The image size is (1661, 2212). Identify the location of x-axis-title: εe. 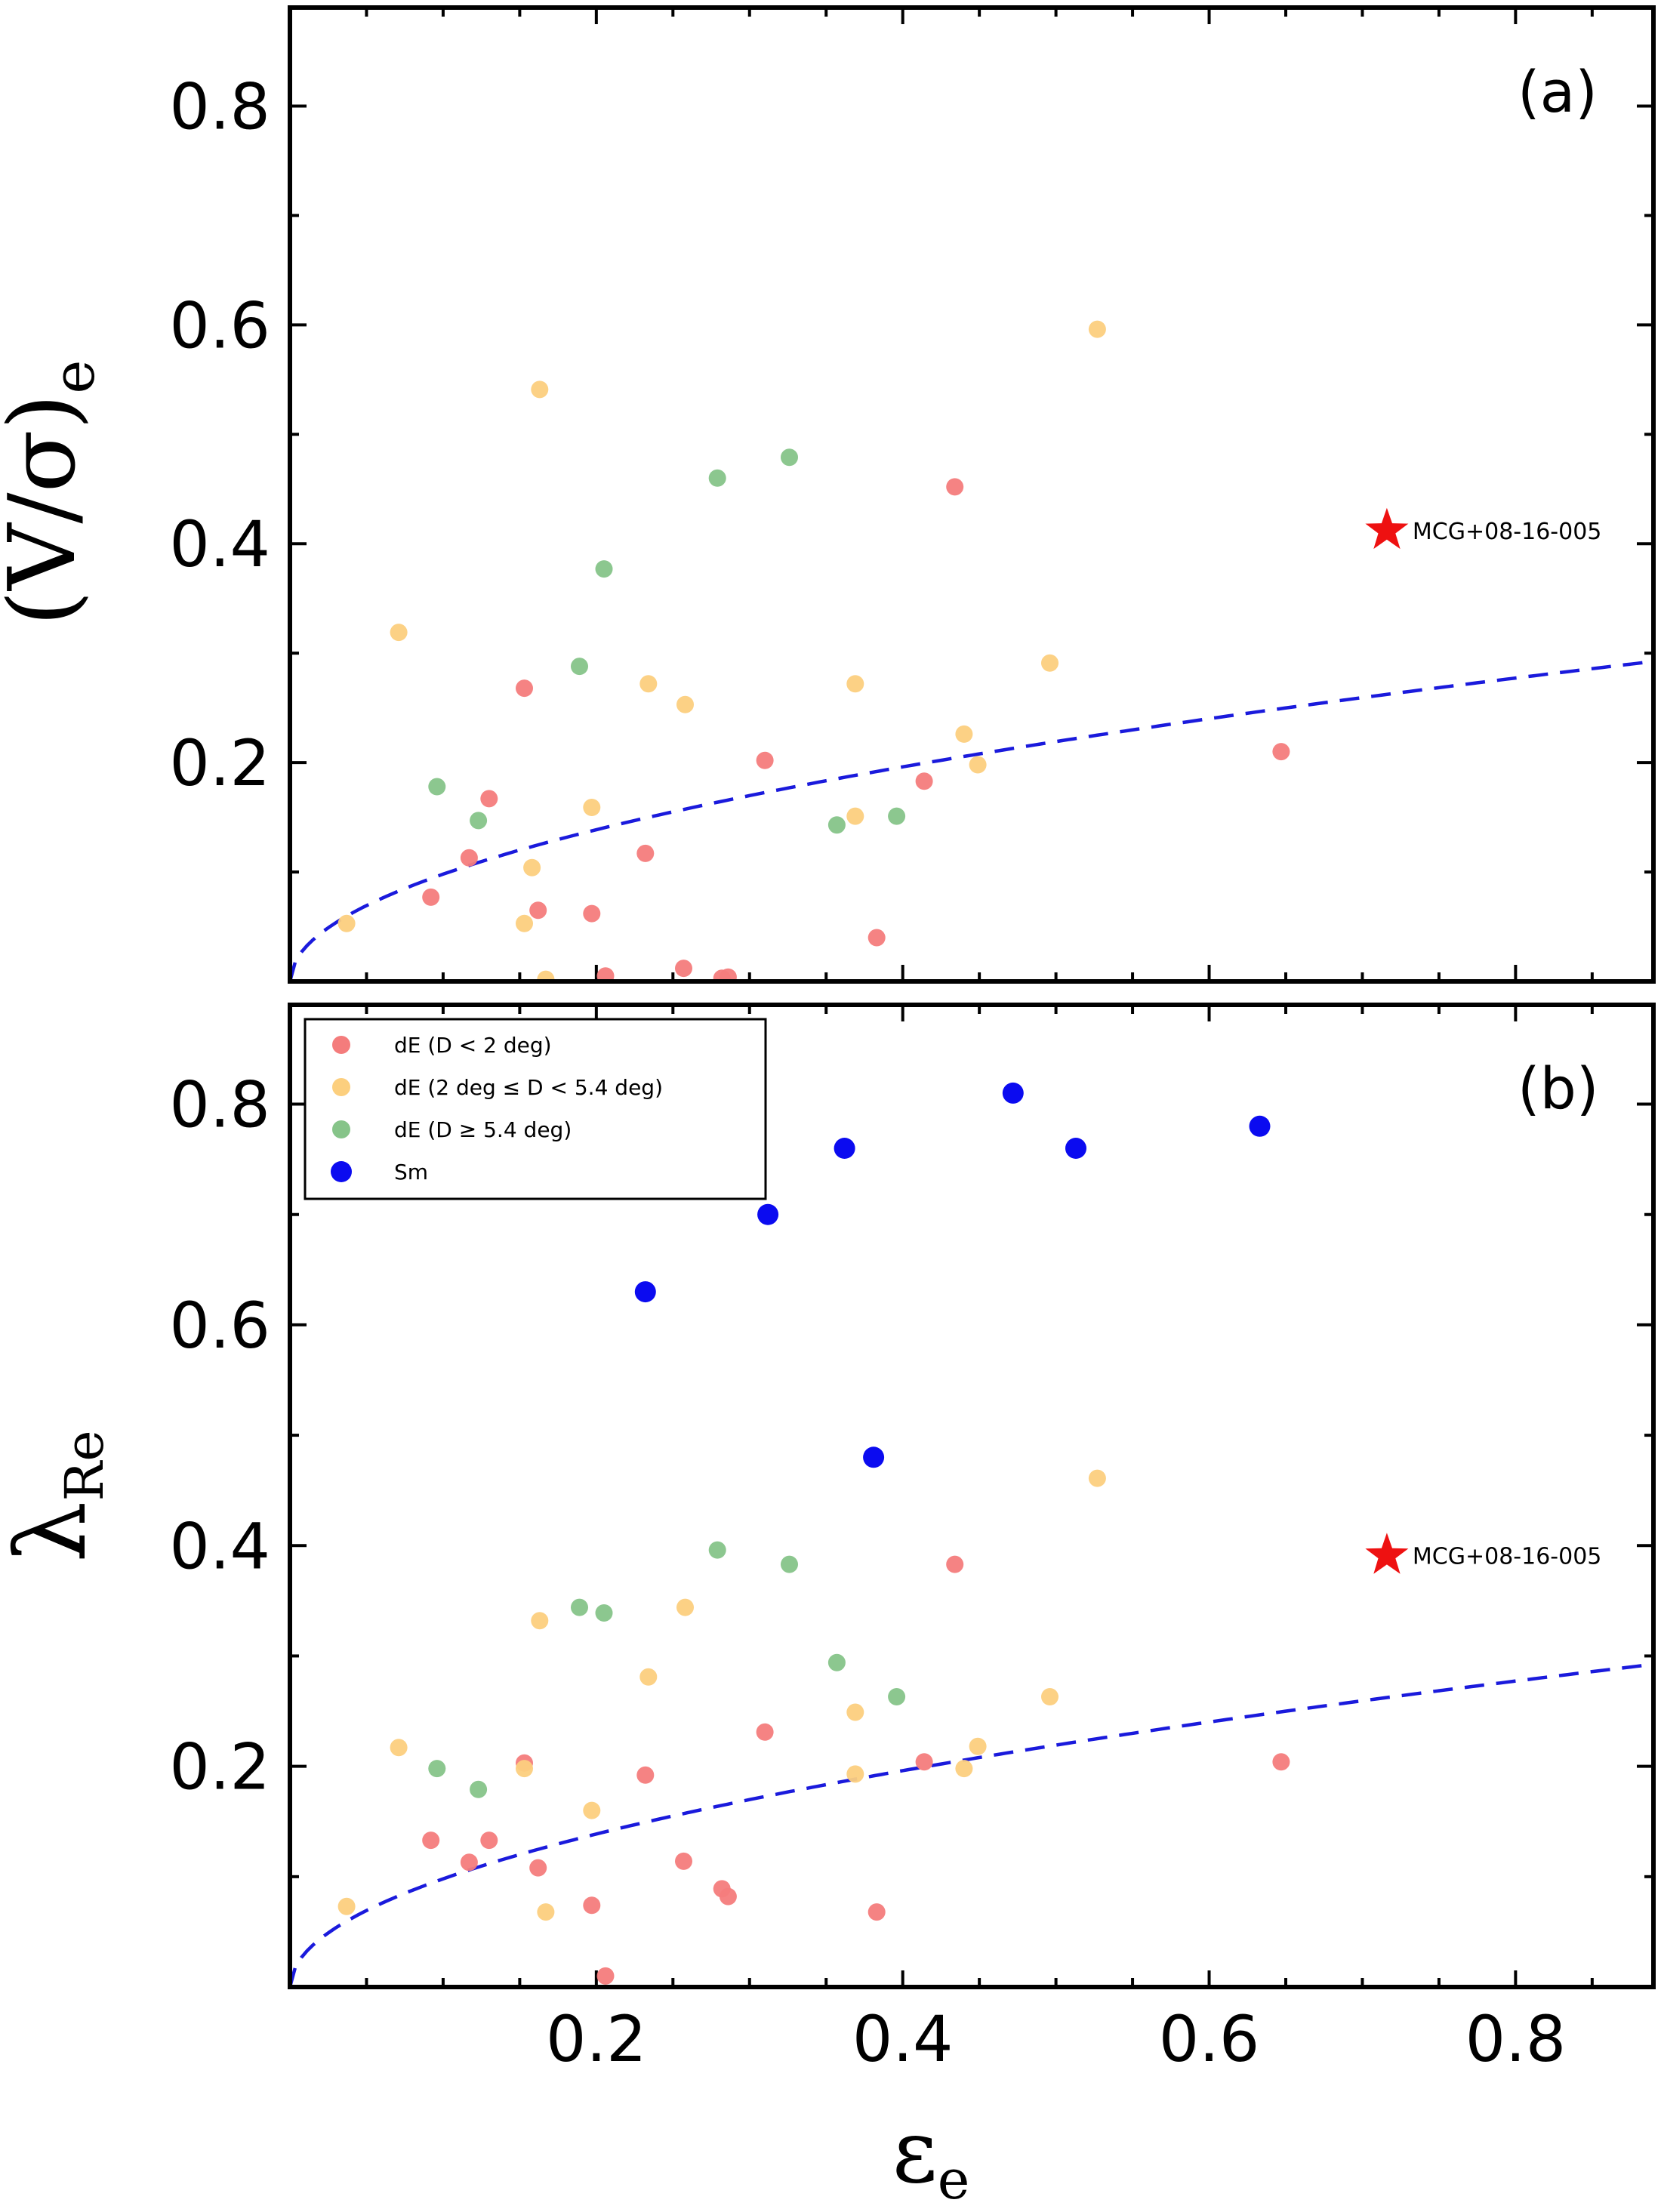
(931, 2156).